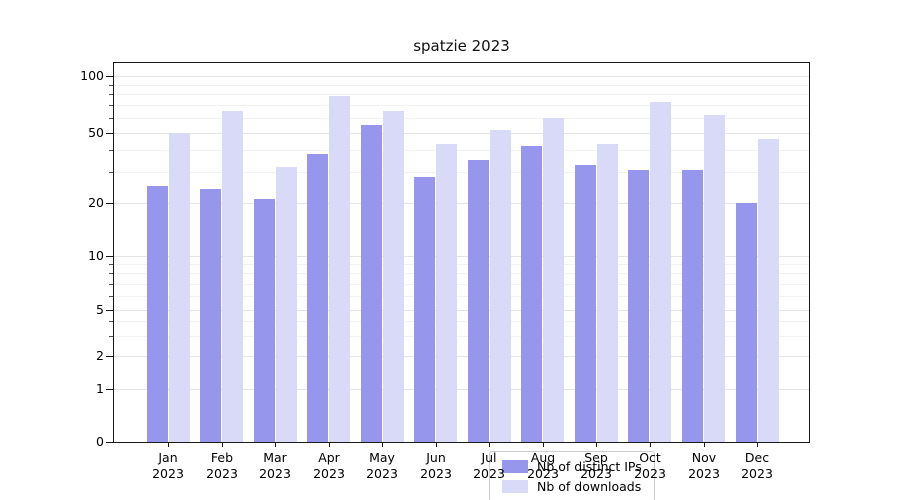  I want to click on legend: Nb of distinct IPs Nb of downloads, so click(572, 475).